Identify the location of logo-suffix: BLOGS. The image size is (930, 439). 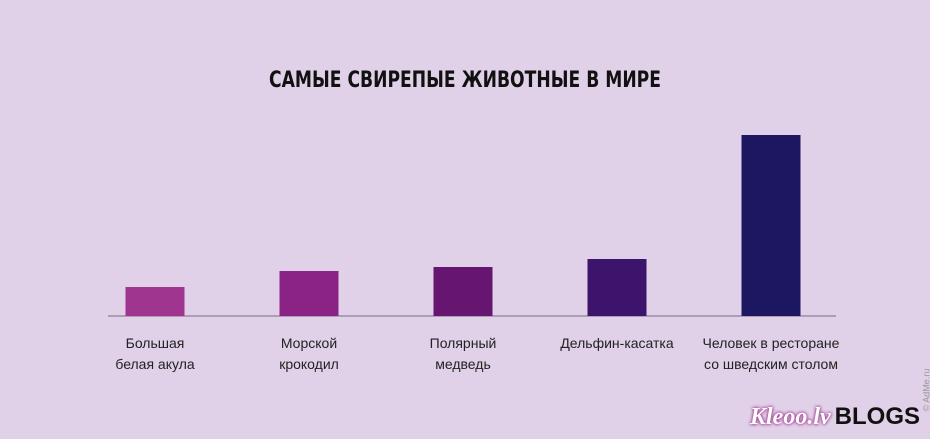
(877, 416).